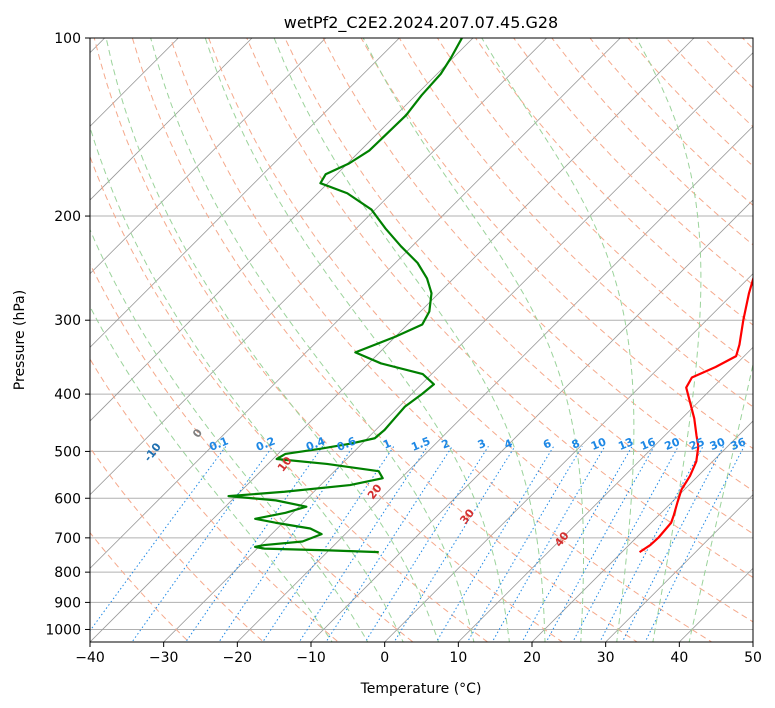 Image resolution: width=775 pixels, height=708 pixels. I want to click on mixing-ratio-label: 25, so click(696, 444).